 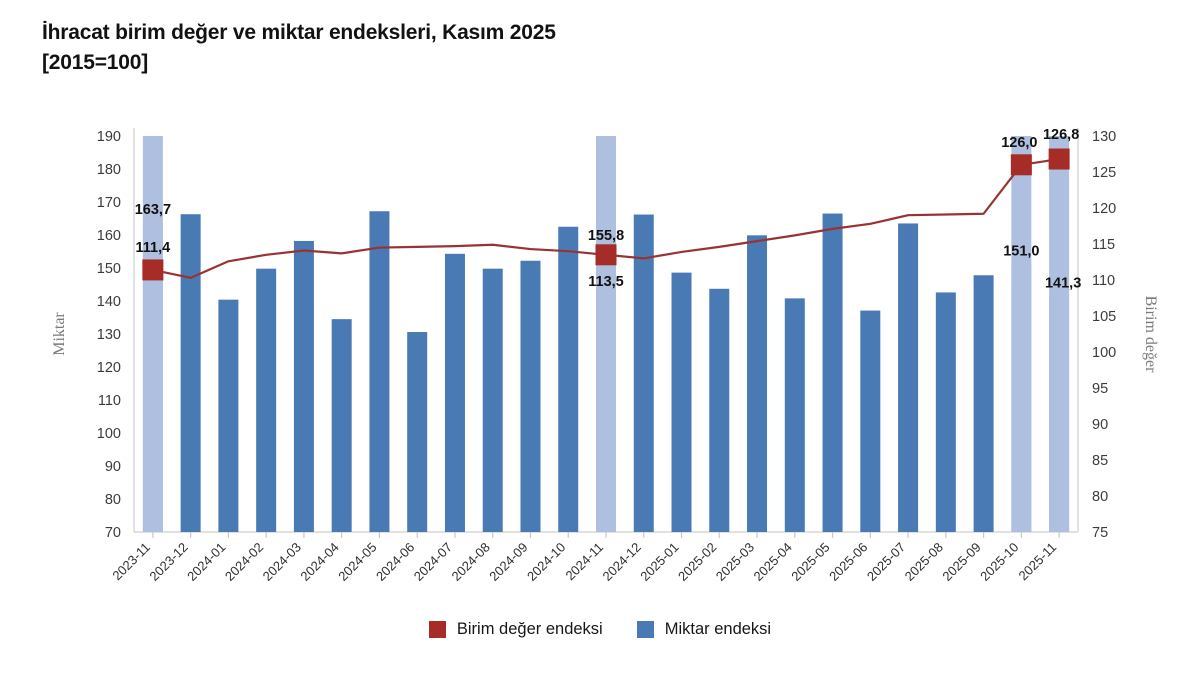 I want to click on legend-item-birim-deger: Birim değer endeksi, so click(x=515, y=629).